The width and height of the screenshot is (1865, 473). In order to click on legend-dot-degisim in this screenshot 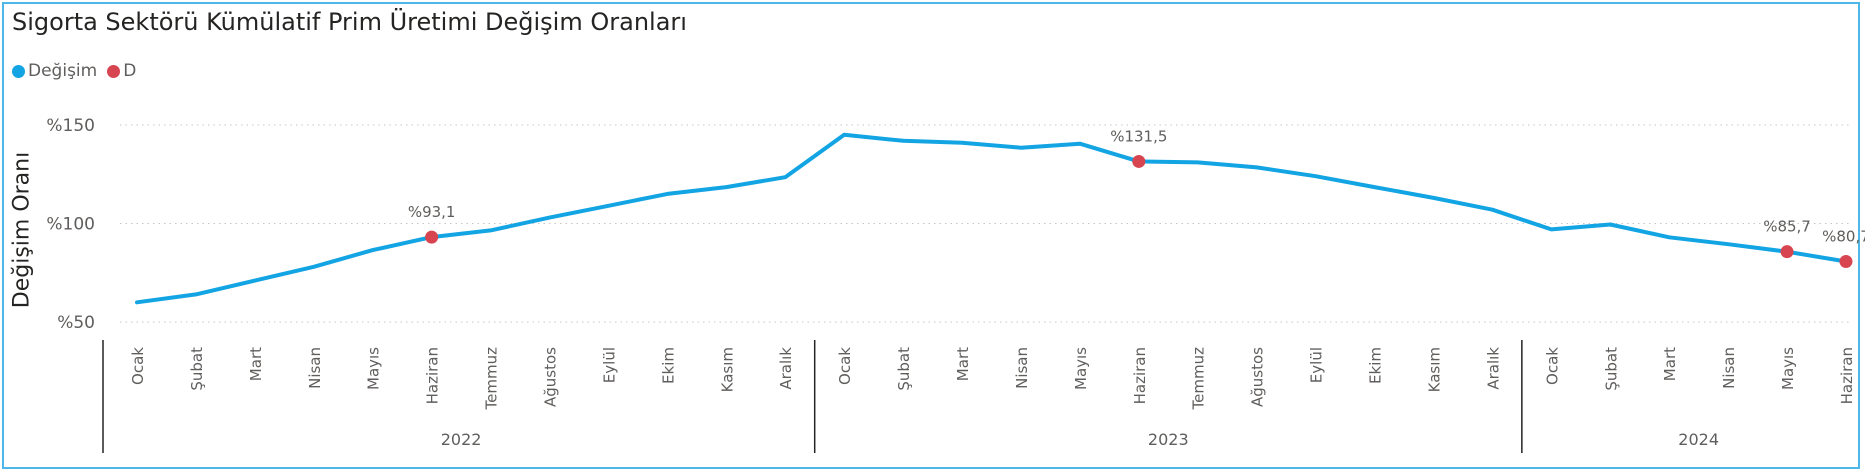, I will do `click(18, 71)`.